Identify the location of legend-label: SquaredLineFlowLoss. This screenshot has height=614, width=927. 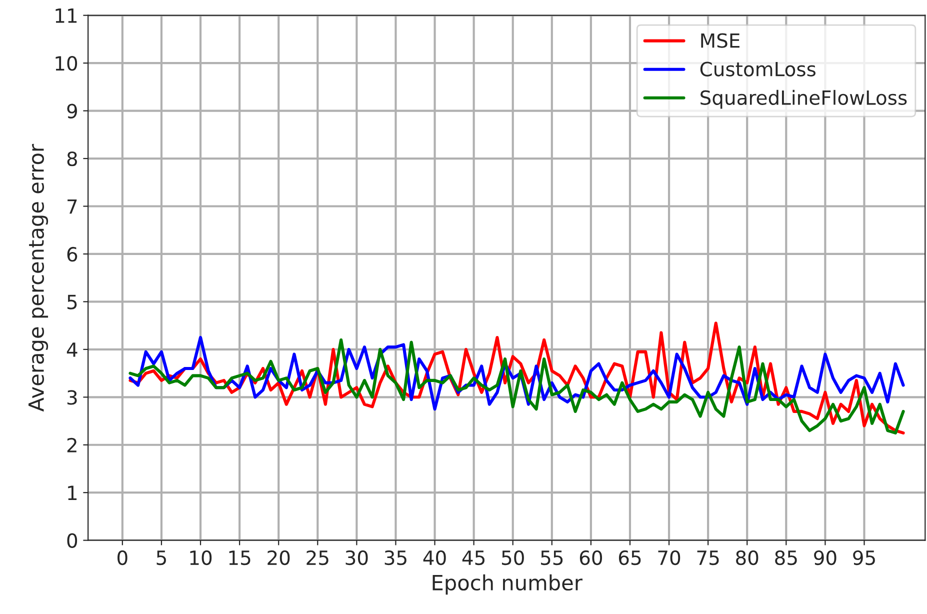
(803, 99).